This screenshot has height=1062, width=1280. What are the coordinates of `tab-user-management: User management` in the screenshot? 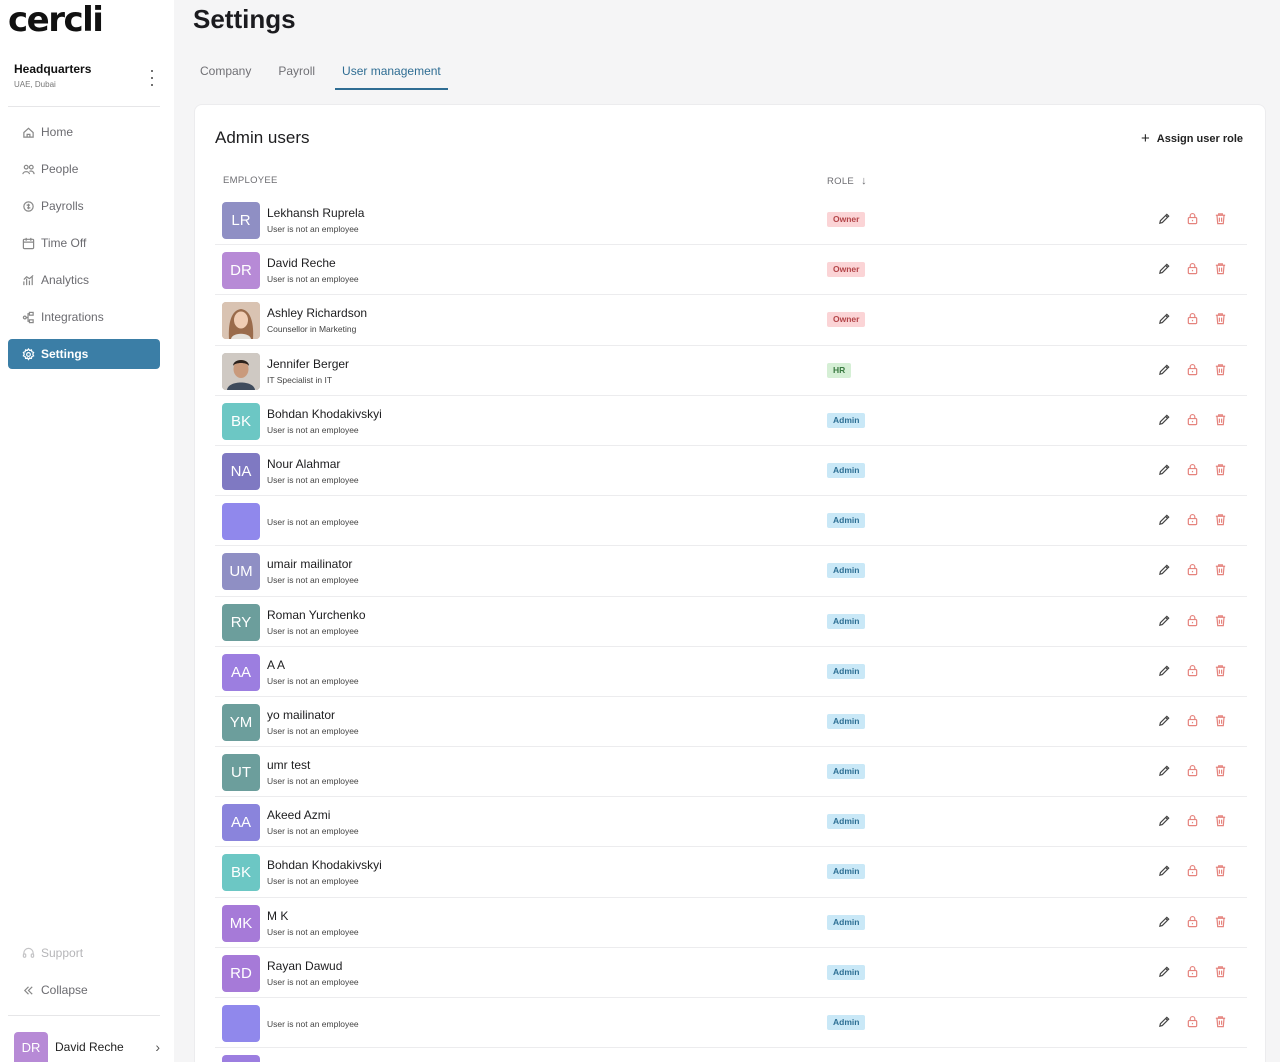 It's located at (391, 74).